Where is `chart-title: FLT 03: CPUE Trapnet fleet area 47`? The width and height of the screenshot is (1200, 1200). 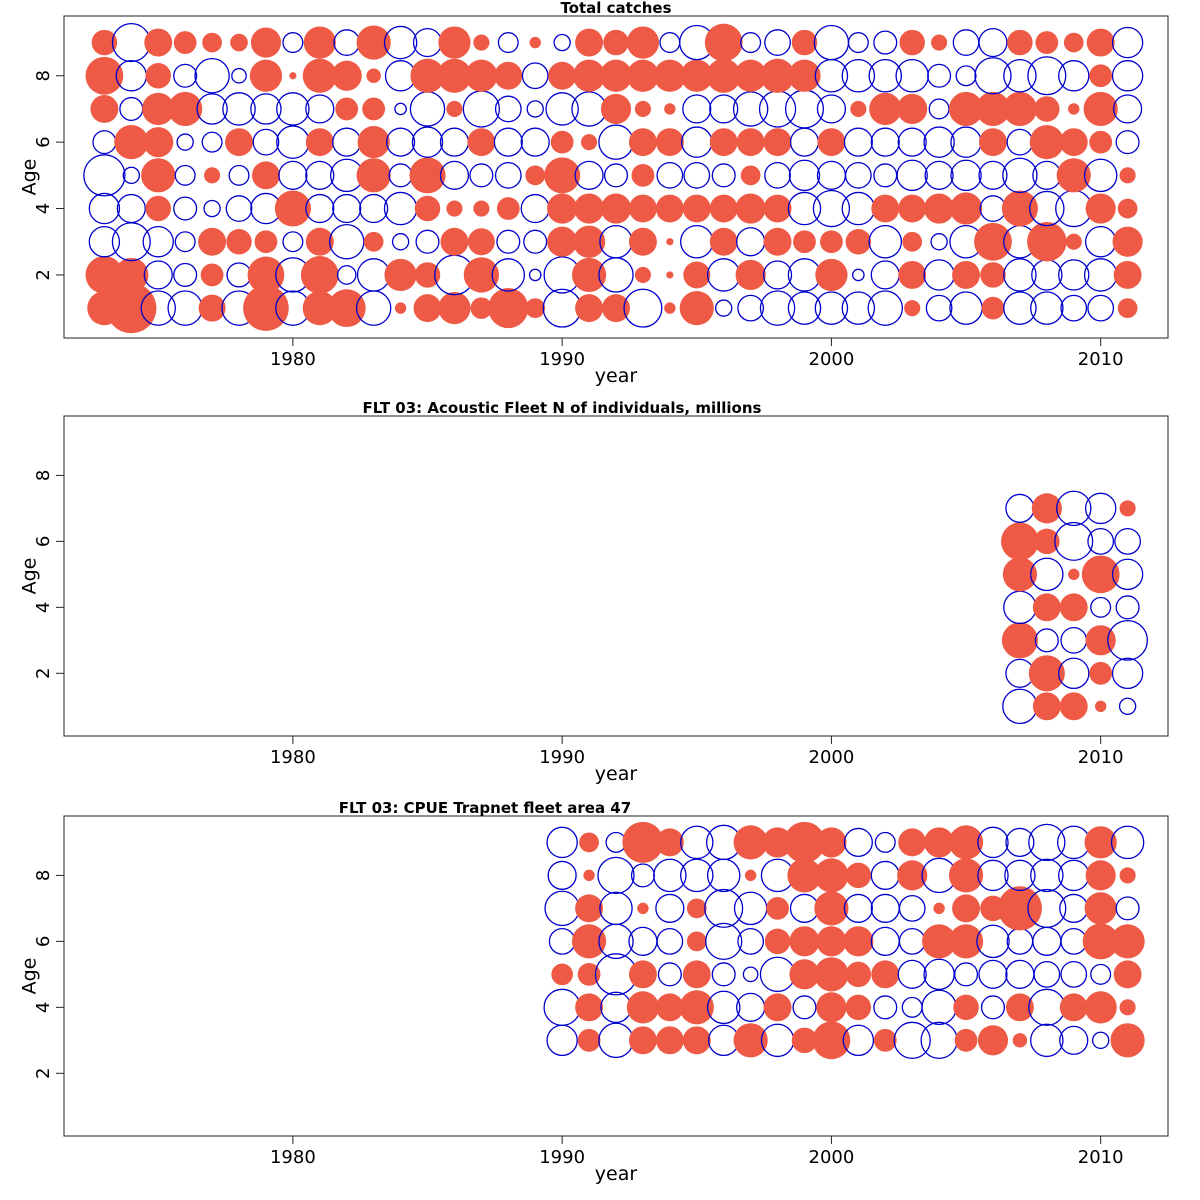
chart-title: FLT 03: CPUE Trapnet fleet area 47 is located at coordinates (485, 808).